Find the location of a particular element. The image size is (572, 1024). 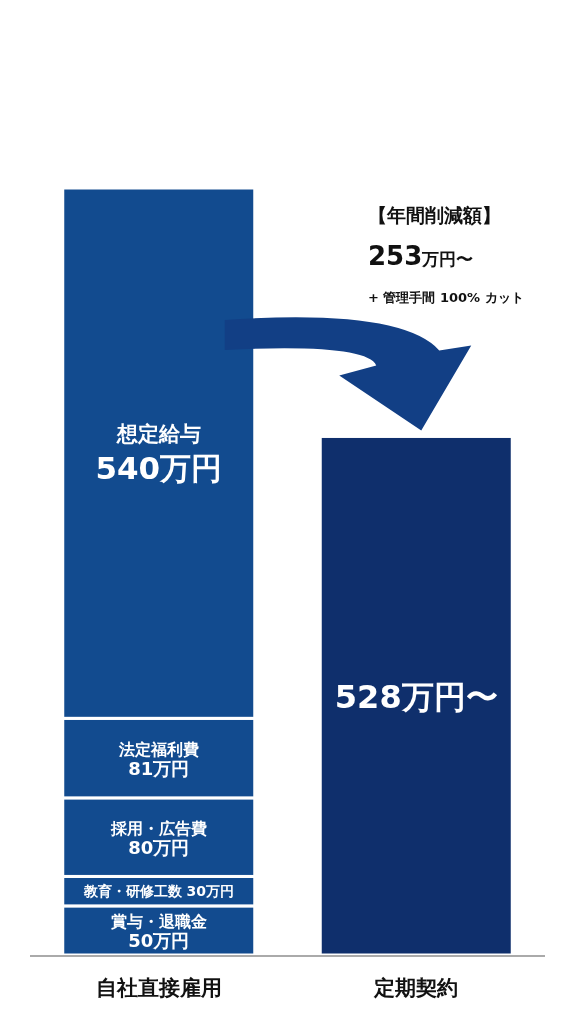

data-label: 50万円 is located at coordinates (159, 941).